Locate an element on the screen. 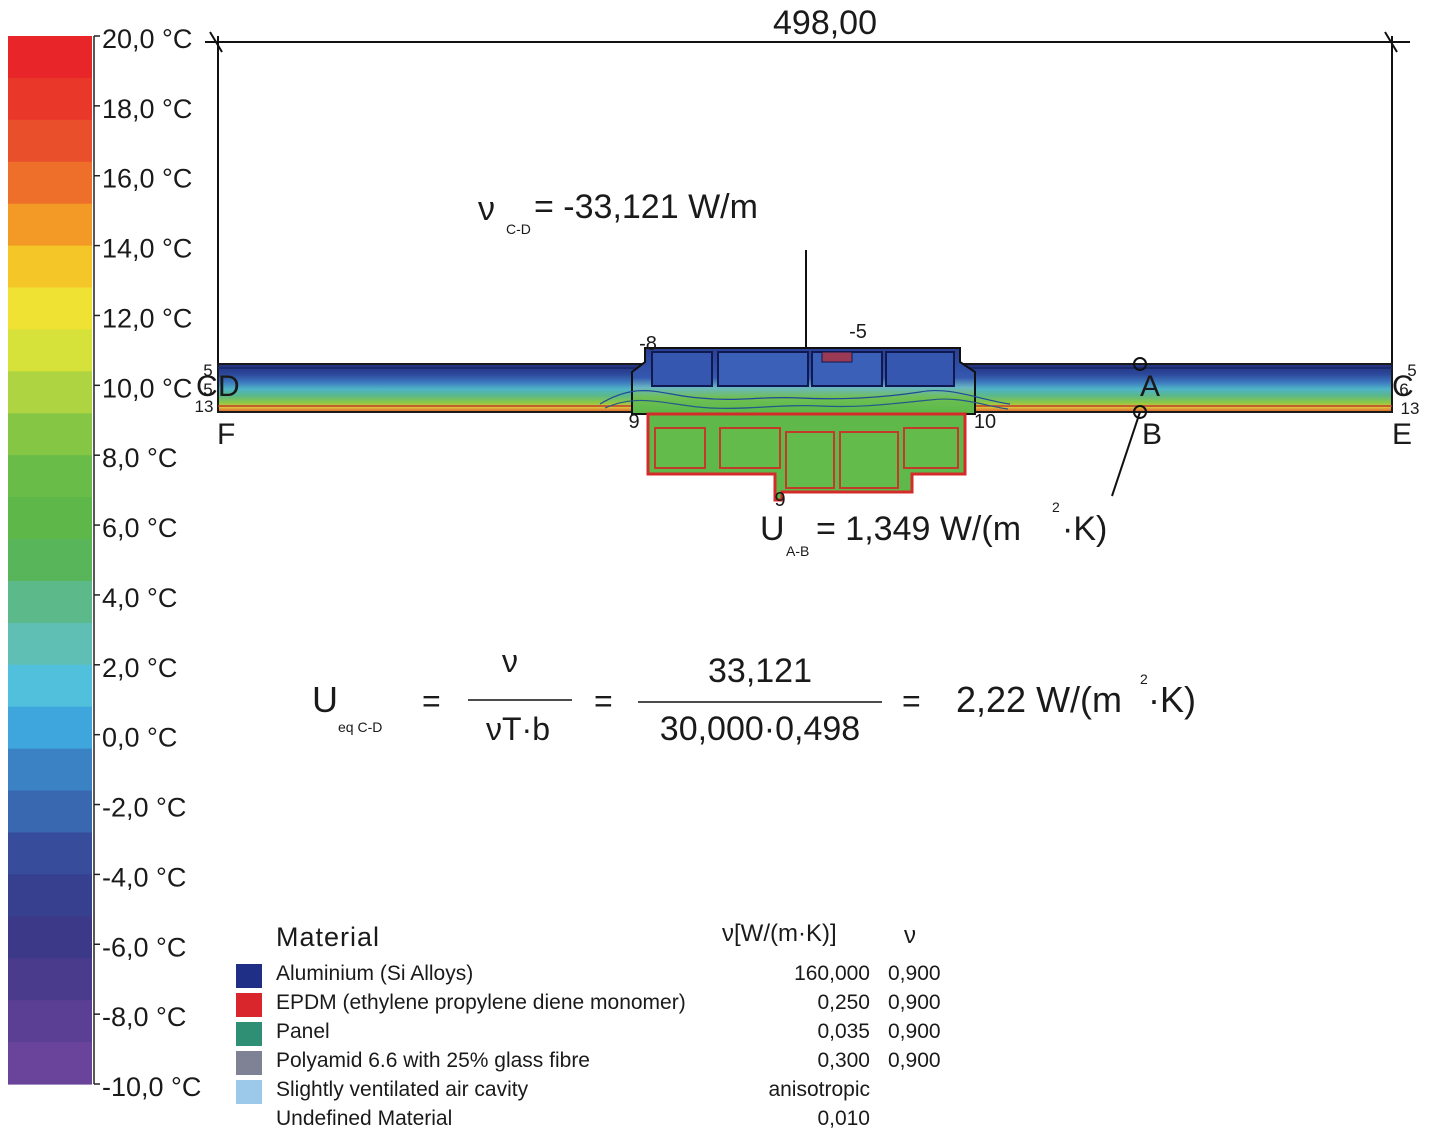 This screenshot has width=1433, height=1144. legend-header-lambda: ν[W/(m·K)] is located at coordinates (779, 933).